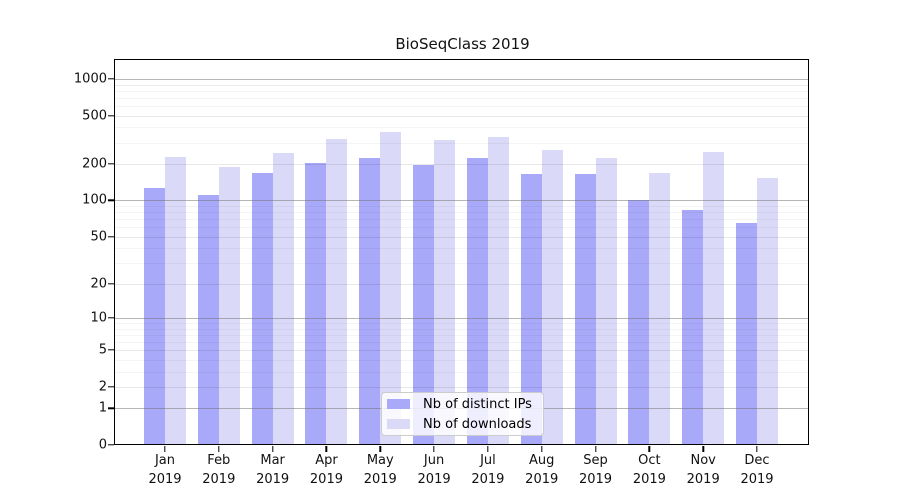 This screenshot has width=900, height=500. I want to click on legend-swatch-downloads-icon, so click(398, 424).